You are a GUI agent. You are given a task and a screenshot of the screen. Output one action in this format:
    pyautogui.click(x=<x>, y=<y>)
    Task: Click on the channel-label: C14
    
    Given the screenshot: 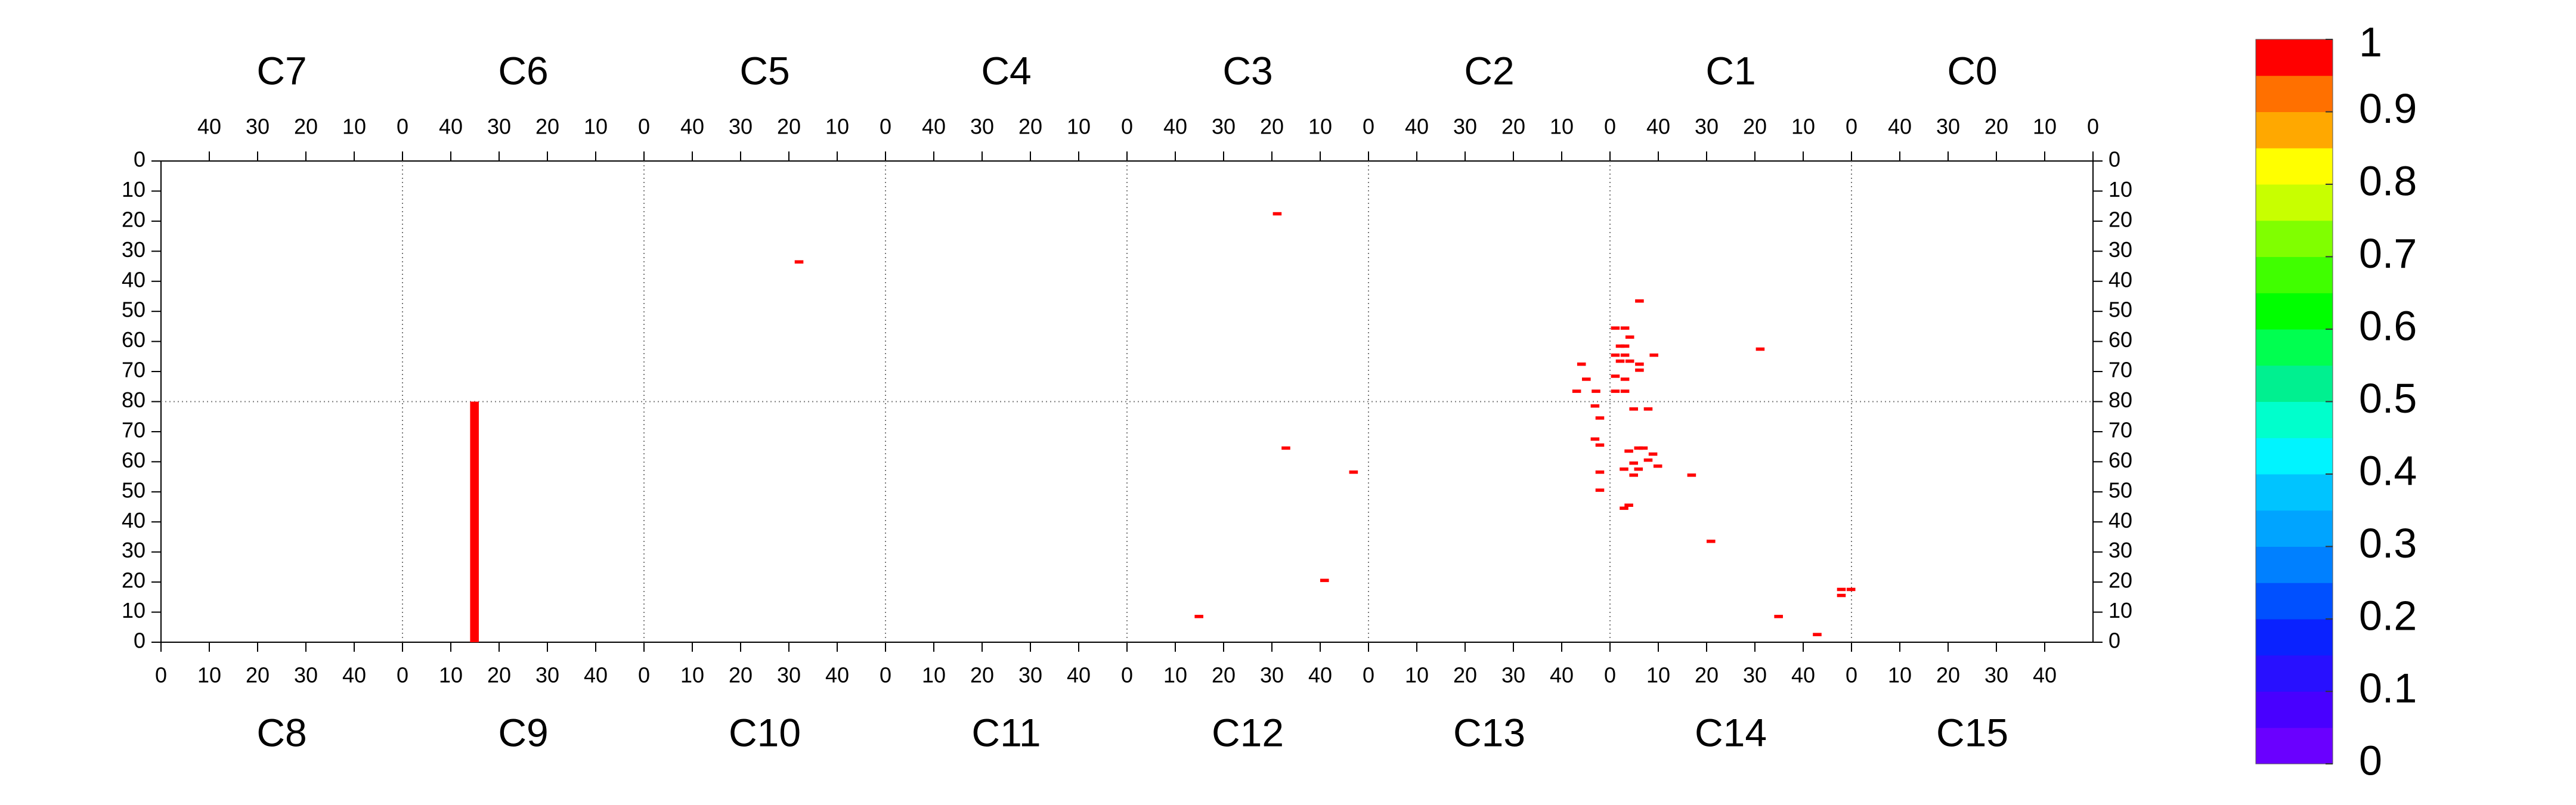 What is the action you would take?
    pyautogui.click(x=1731, y=732)
    